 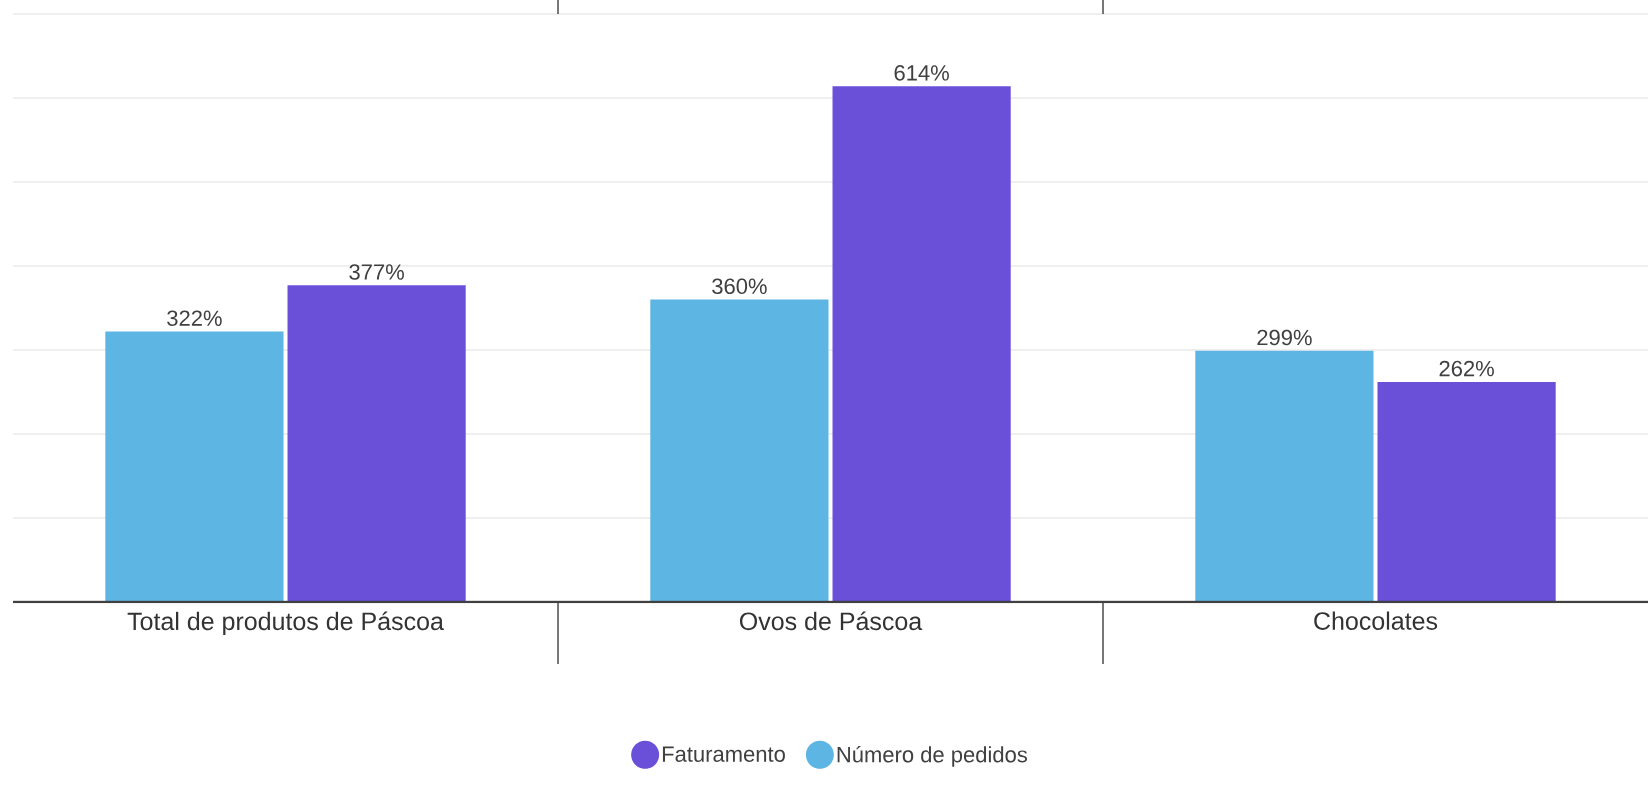 I want to click on data-label: 322%, so click(x=194, y=318).